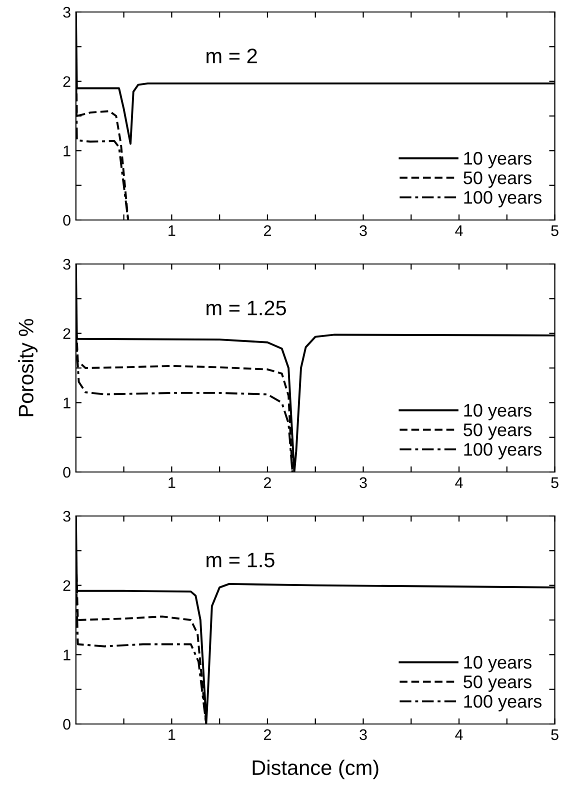  I want to click on y-axis-title: Porosity %, so click(28, 367).